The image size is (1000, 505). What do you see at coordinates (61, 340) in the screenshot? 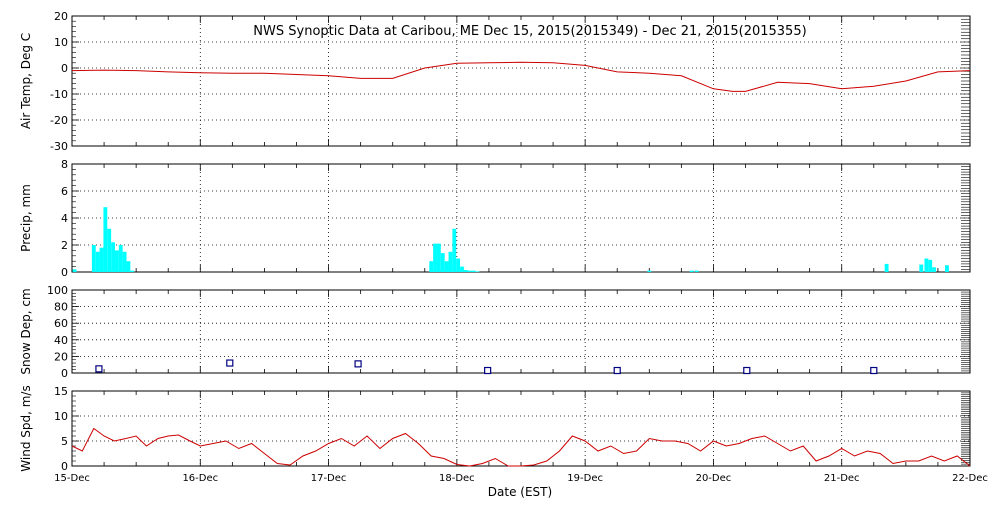
I see `panel-3-y-tick-label: 40` at bounding box center [61, 340].